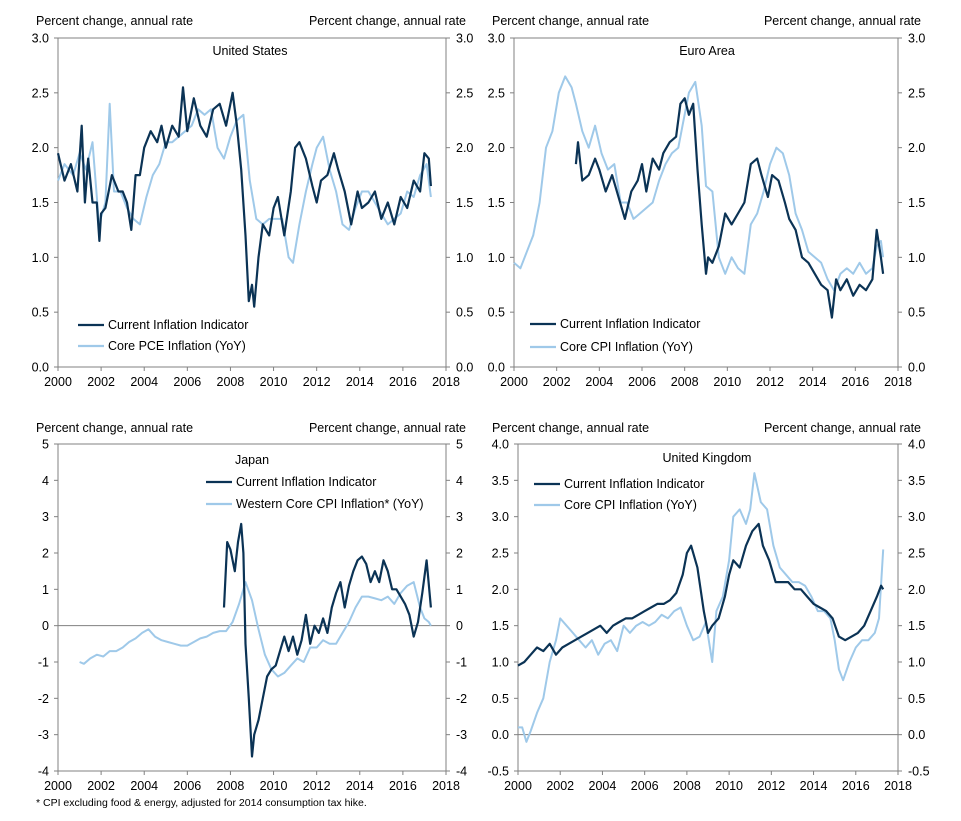 The height and width of the screenshot is (821, 961). I want to click on uk-ylabel-right: Percent change, annual rate, so click(842, 428).